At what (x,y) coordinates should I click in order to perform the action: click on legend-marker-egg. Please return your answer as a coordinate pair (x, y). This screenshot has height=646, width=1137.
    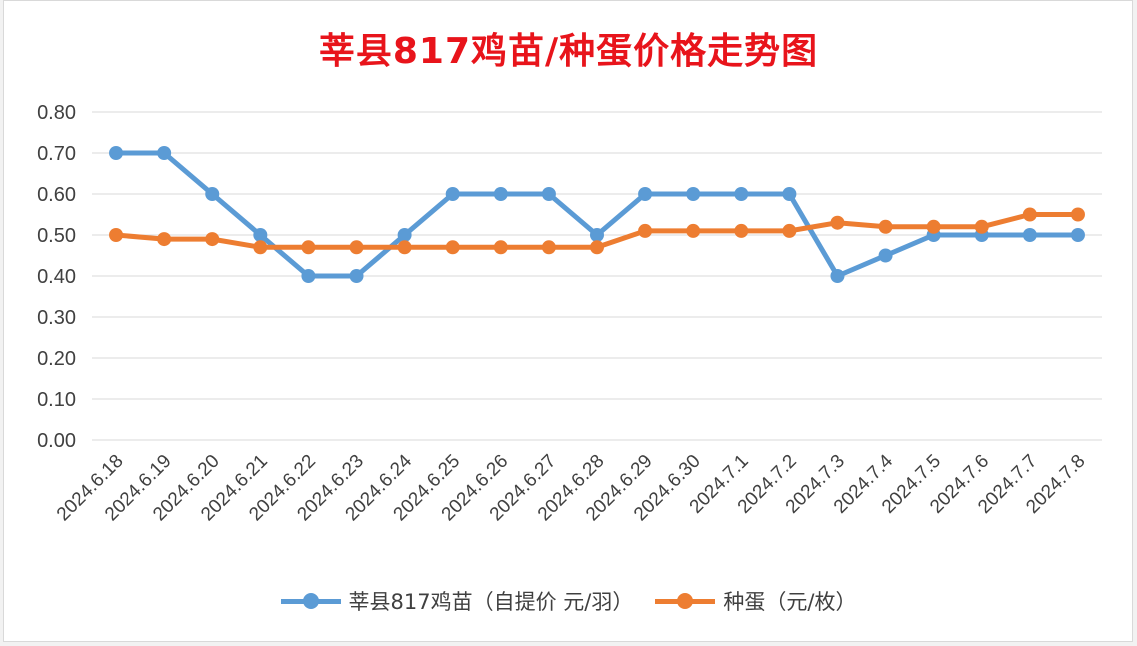
    Looking at the image, I should click on (685, 601).